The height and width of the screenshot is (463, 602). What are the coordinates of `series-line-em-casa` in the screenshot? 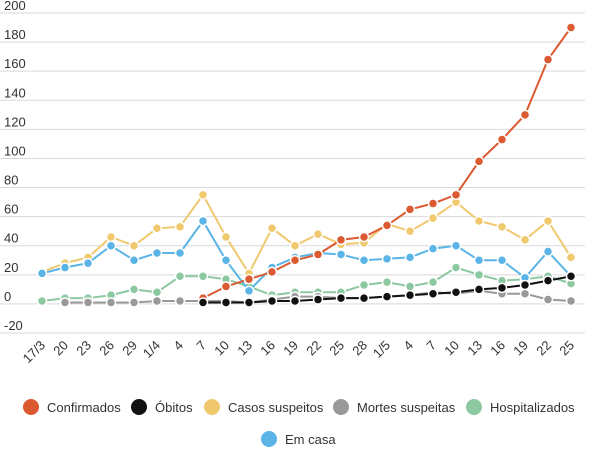 It's located at (306, 256).